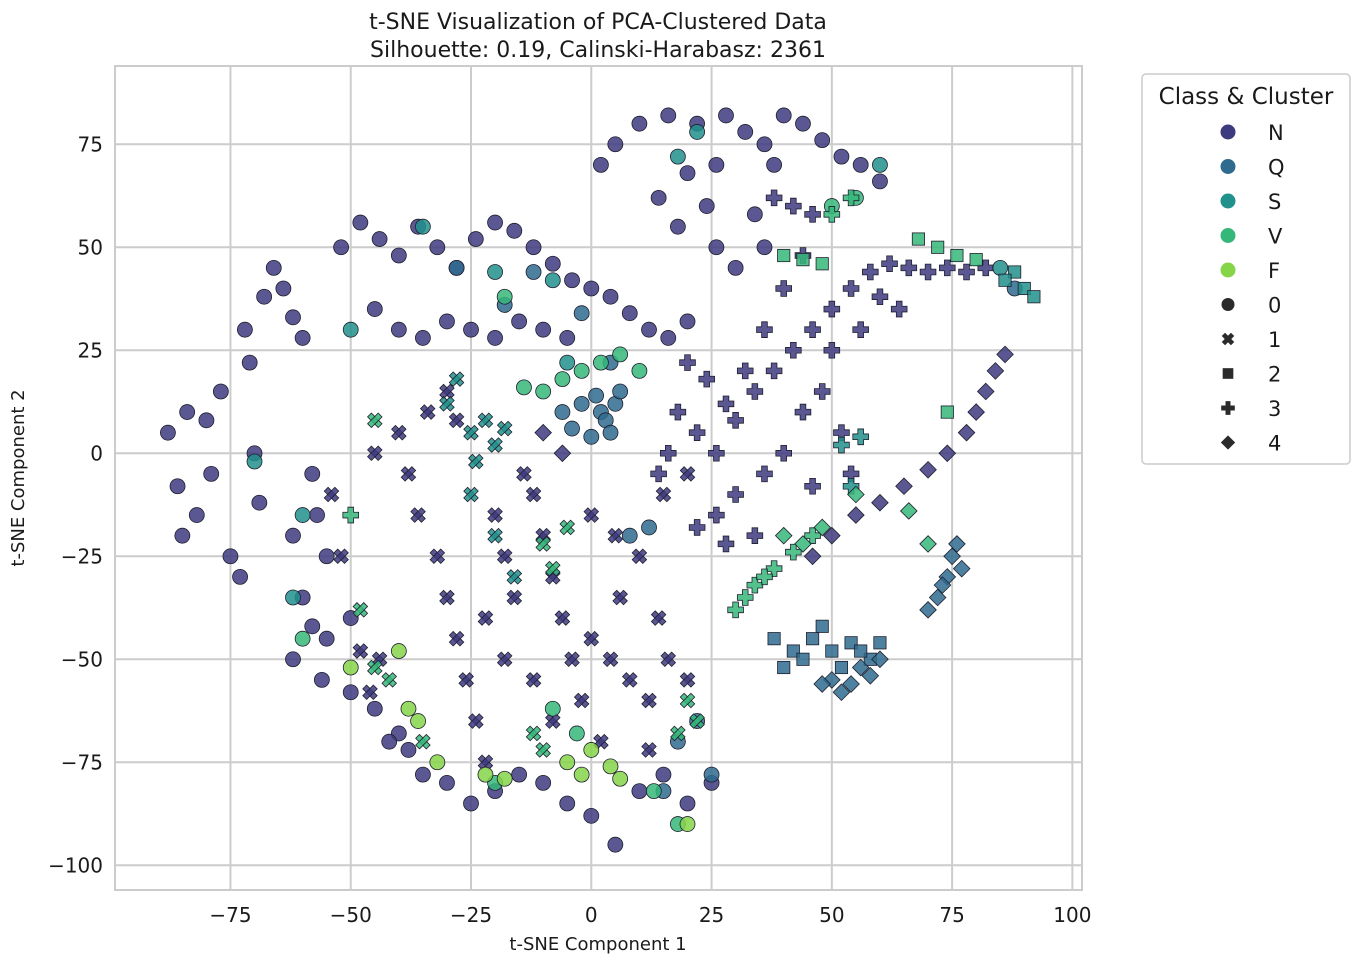  I want to click on legend-label: S, so click(1274, 202).